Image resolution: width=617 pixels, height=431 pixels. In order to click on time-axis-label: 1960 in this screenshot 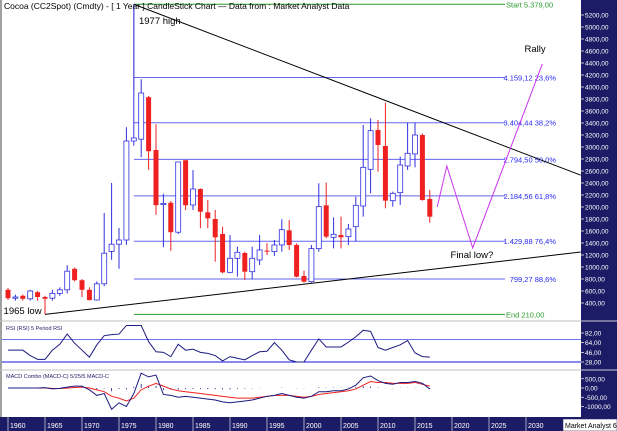, I will do `click(18, 426)`.